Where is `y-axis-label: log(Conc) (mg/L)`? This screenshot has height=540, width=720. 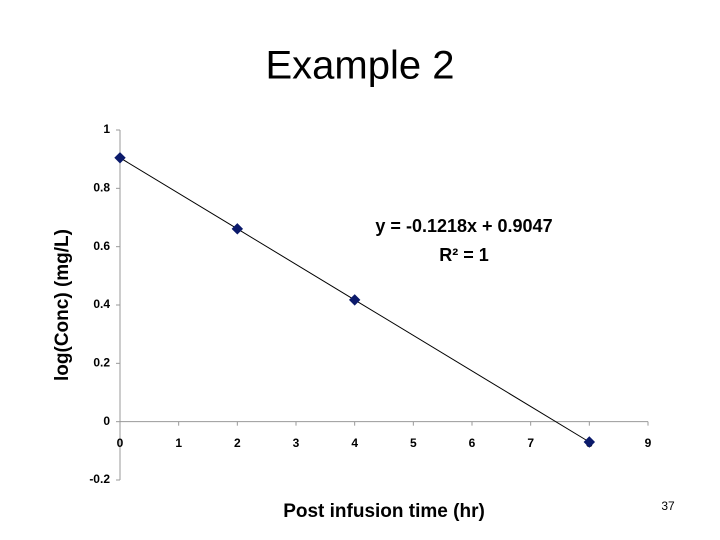 y-axis-label: log(Conc) (mg/L) is located at coordinates (62, 305).